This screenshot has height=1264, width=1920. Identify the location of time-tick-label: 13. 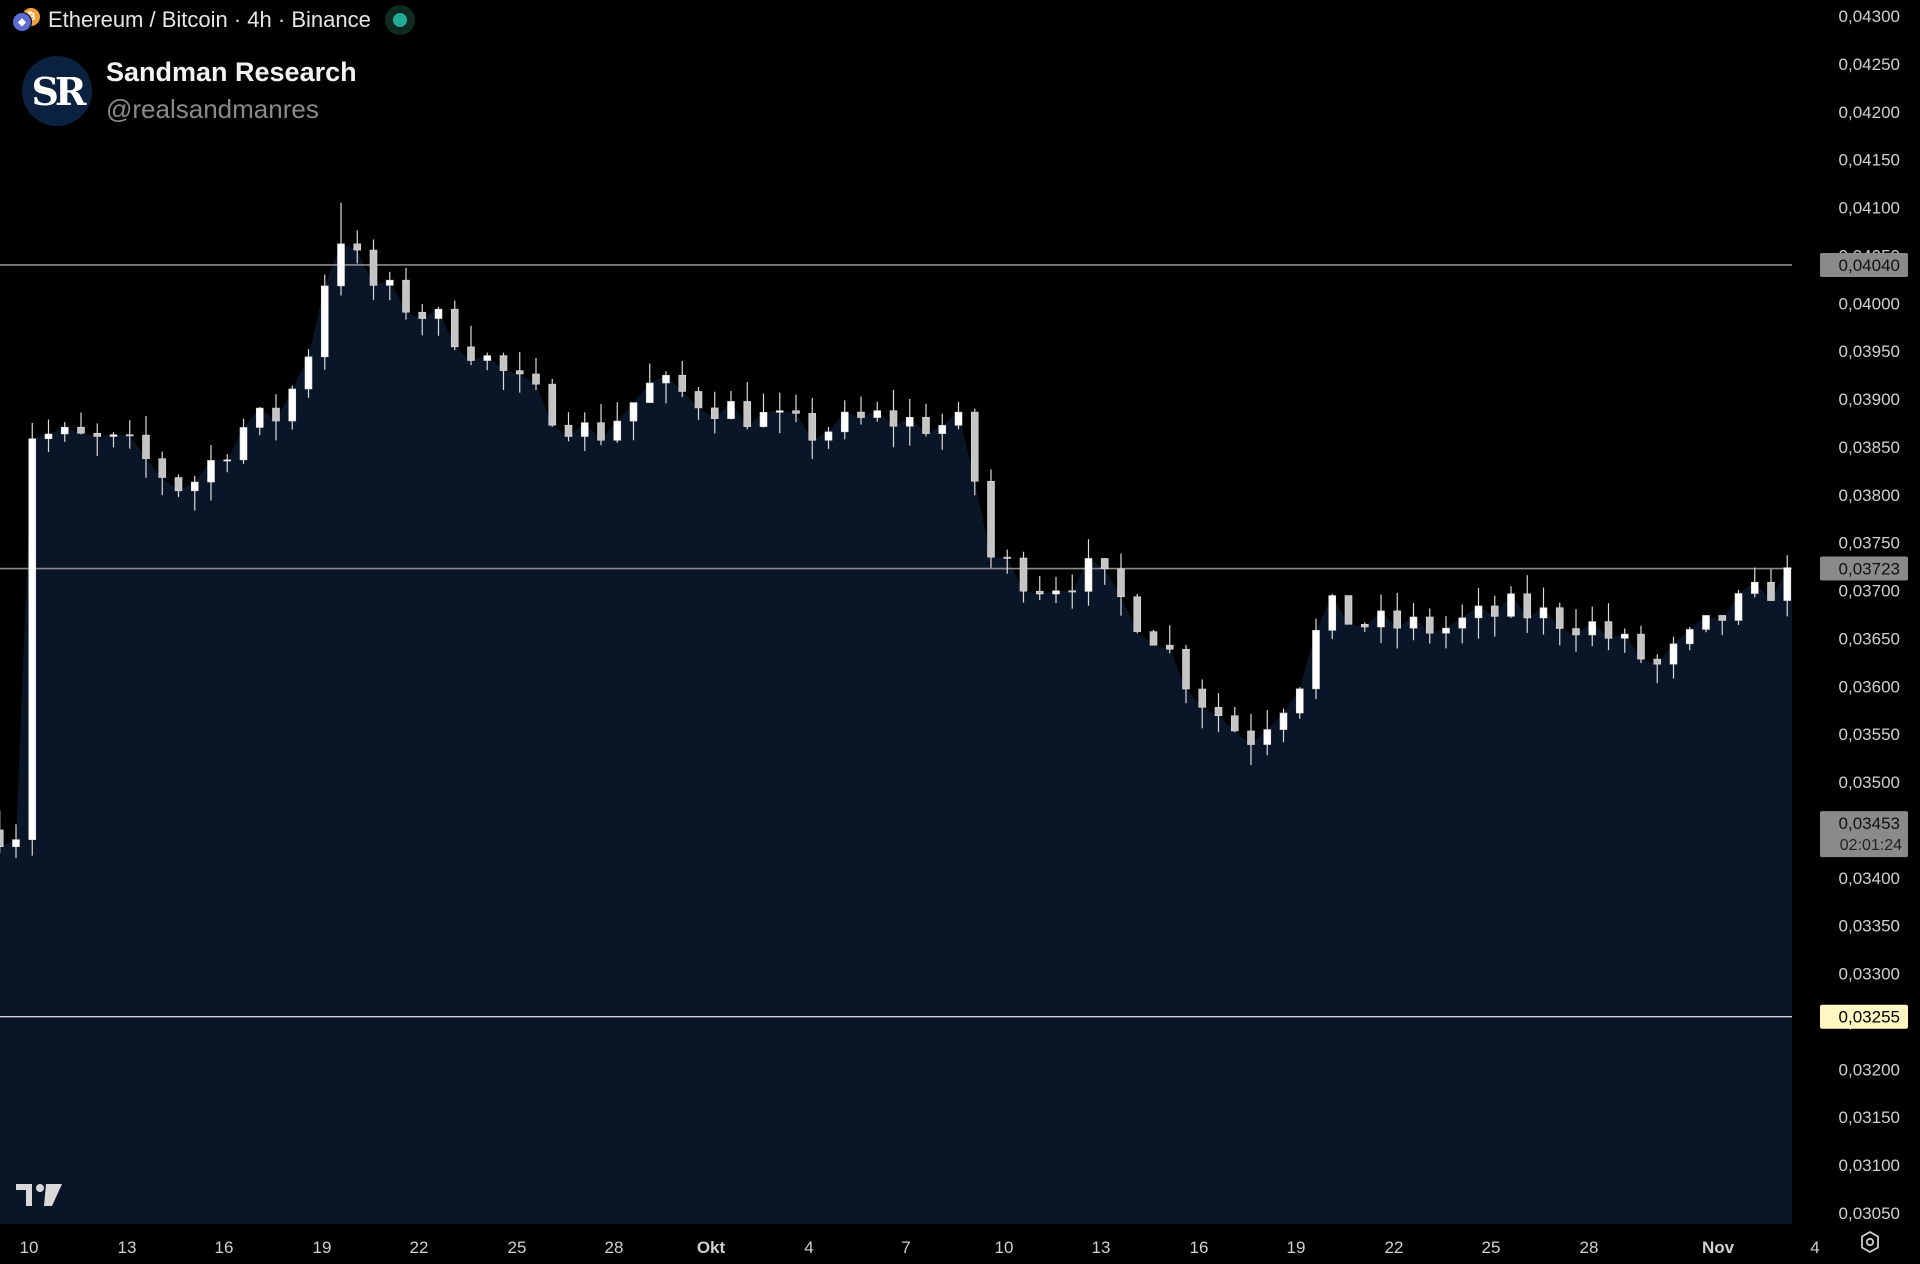
(127, 1247).